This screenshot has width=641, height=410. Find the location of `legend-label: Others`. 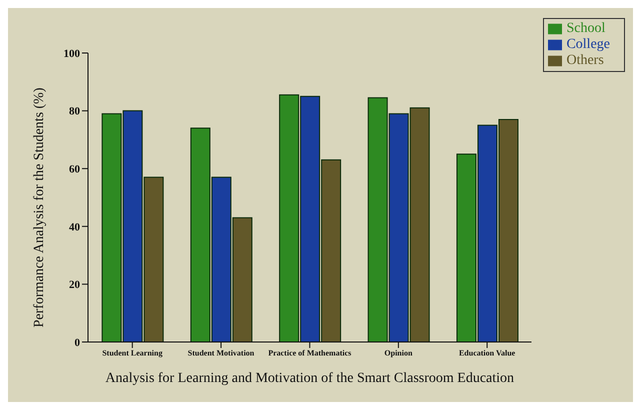

legend-label: Others is located at coordinates (585, 60).